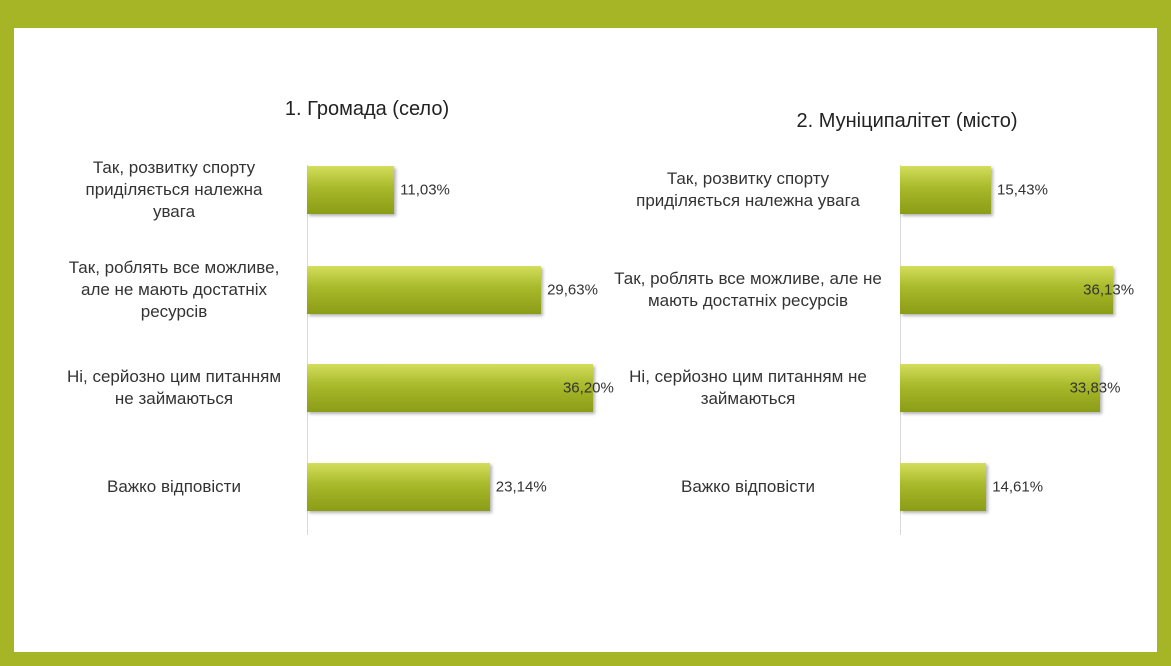  I want to click on value-label: 15,43%, so click(1022, 190).